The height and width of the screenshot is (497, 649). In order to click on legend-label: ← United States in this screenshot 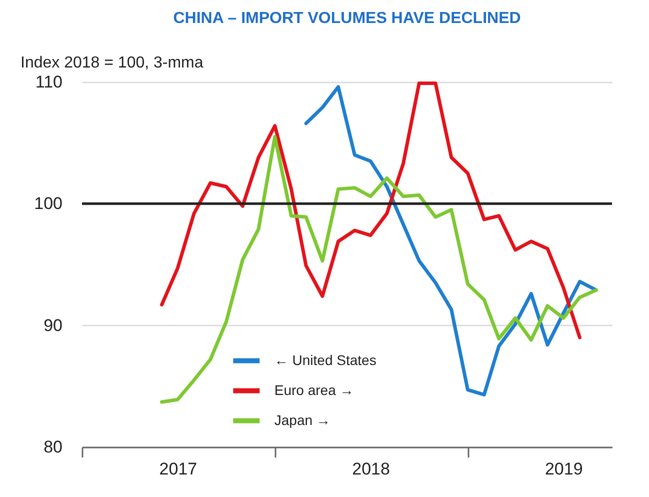, I will do `click(325, 360)`.